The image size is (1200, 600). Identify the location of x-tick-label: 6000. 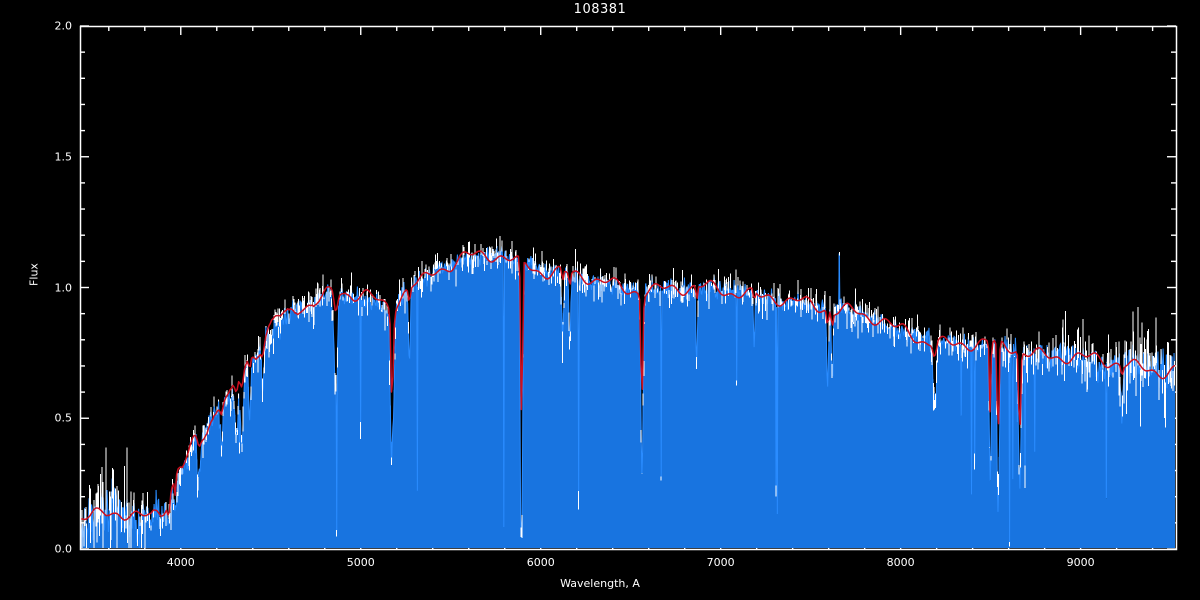
(540, 562).